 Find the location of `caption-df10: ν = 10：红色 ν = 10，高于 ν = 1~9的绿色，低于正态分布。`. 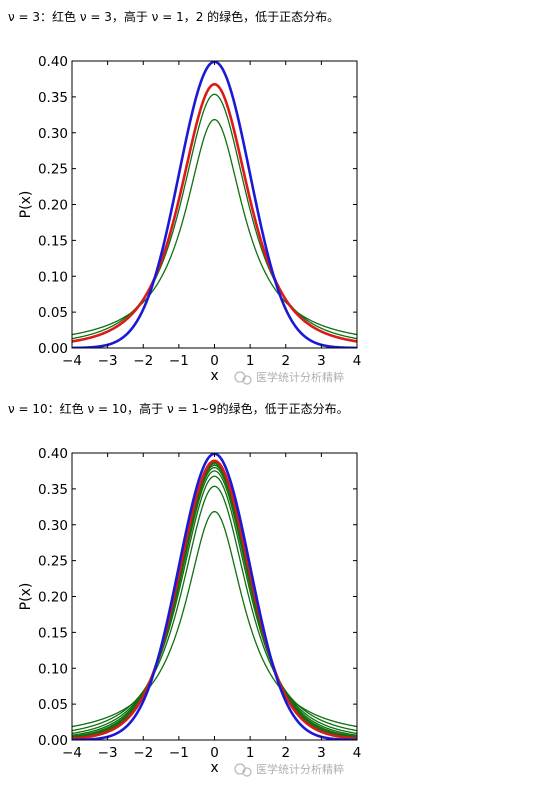

caption-df10: ν = 10：红色 ν = 10，高于 ν = 1~9的绿色，低于正态分布。 is located at coordinates (178, 408).